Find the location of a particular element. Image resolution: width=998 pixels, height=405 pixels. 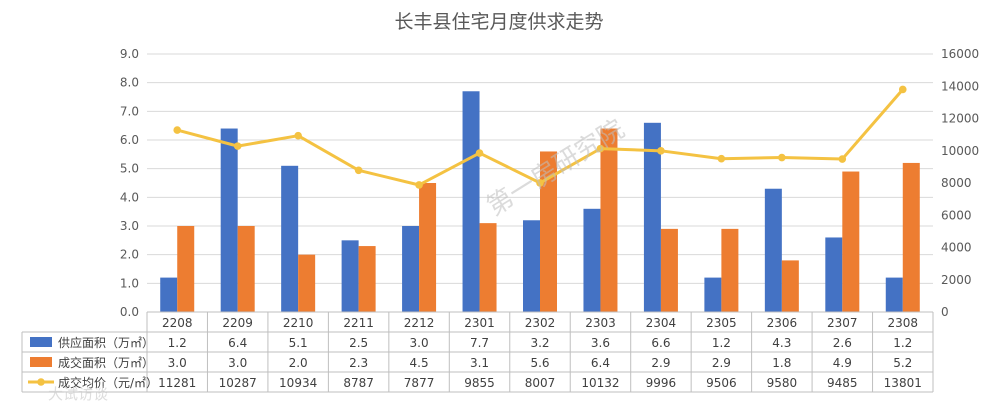

right-tick-label: 10000 is located at coordinates (960, 151).